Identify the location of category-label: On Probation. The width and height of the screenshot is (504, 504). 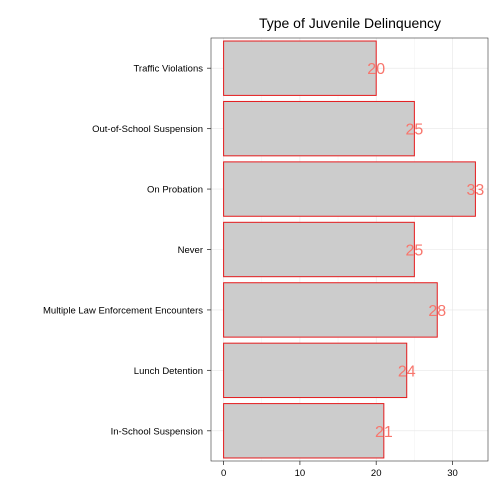
(175, 190).